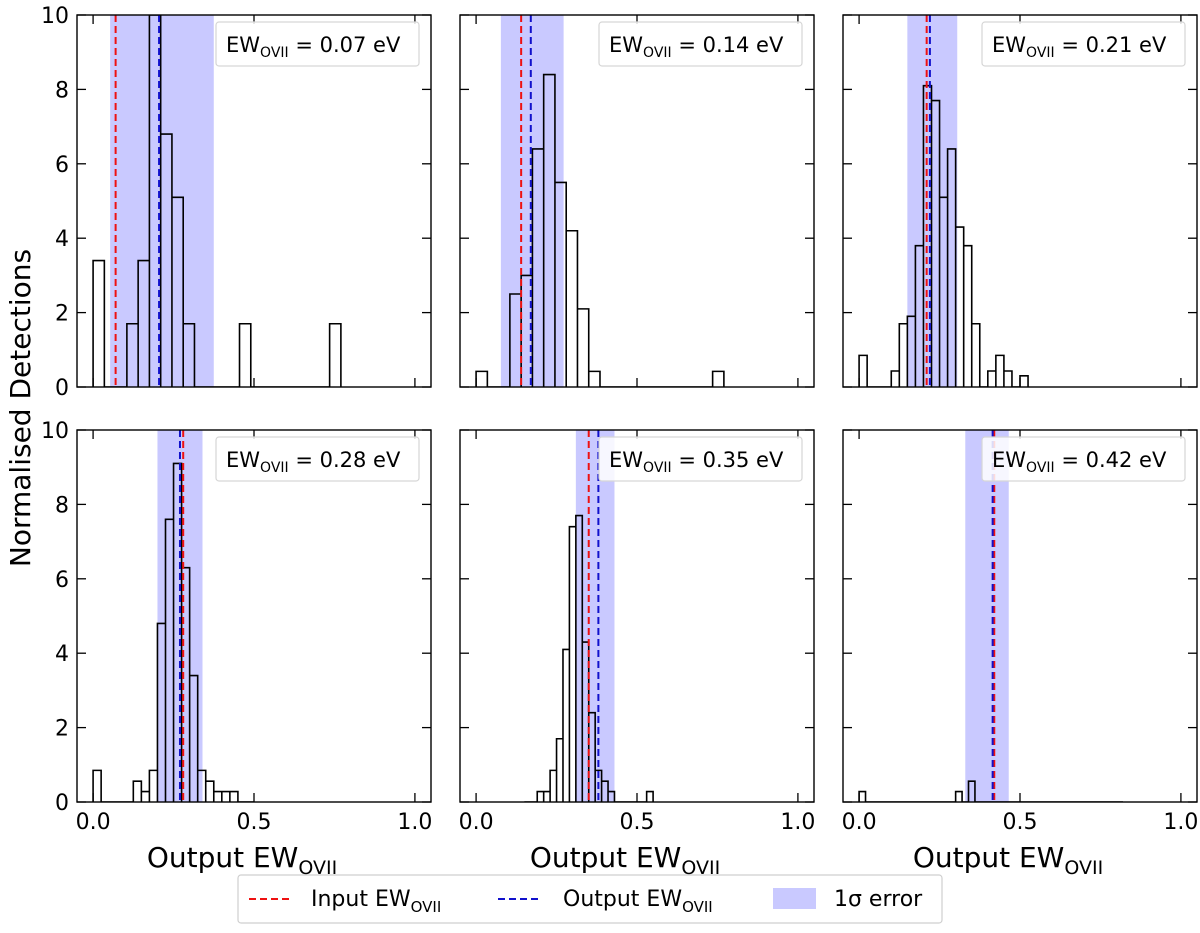 This screenshot has height=933, width=1200. Describe the element at coordinates (376, 901) in the screenshot. I see `legend-input-text: Input EWOVII` at that location.